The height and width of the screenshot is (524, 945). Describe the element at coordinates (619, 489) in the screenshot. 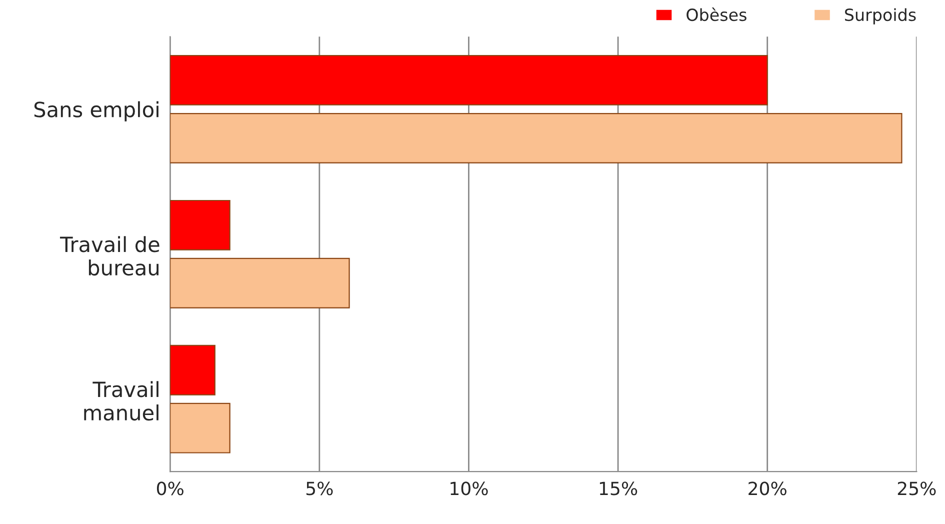

I see `x-tick-label: 15%` at that location.